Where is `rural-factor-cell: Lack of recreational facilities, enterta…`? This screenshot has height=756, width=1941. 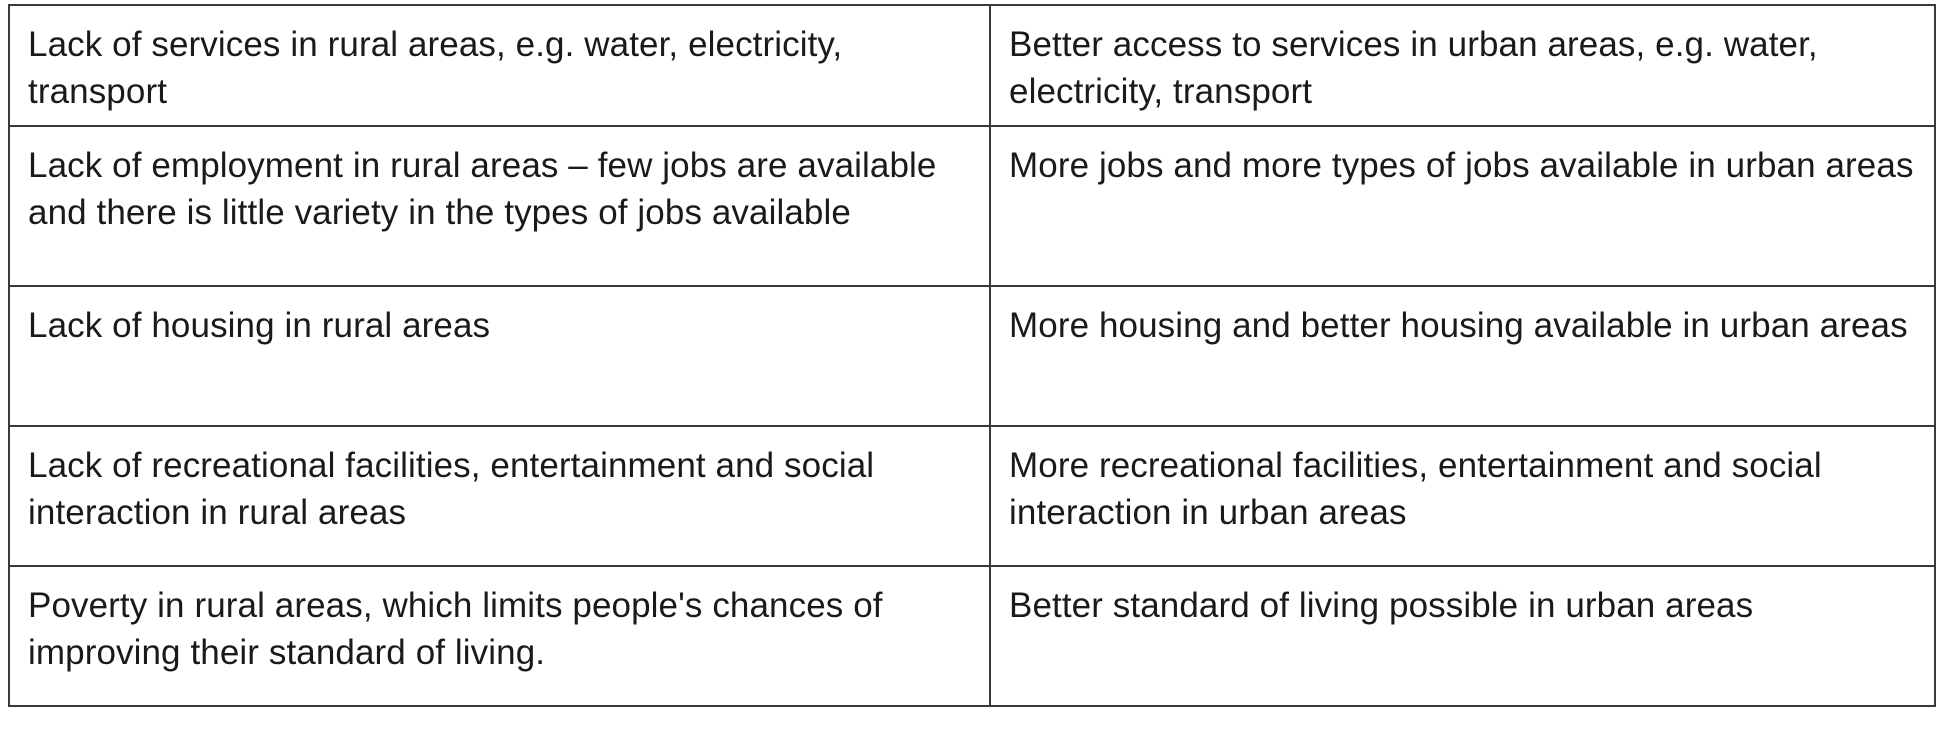 rural-factor-cell: Lack of recreational facilities, enterta… is located at coordinates (499, 496).